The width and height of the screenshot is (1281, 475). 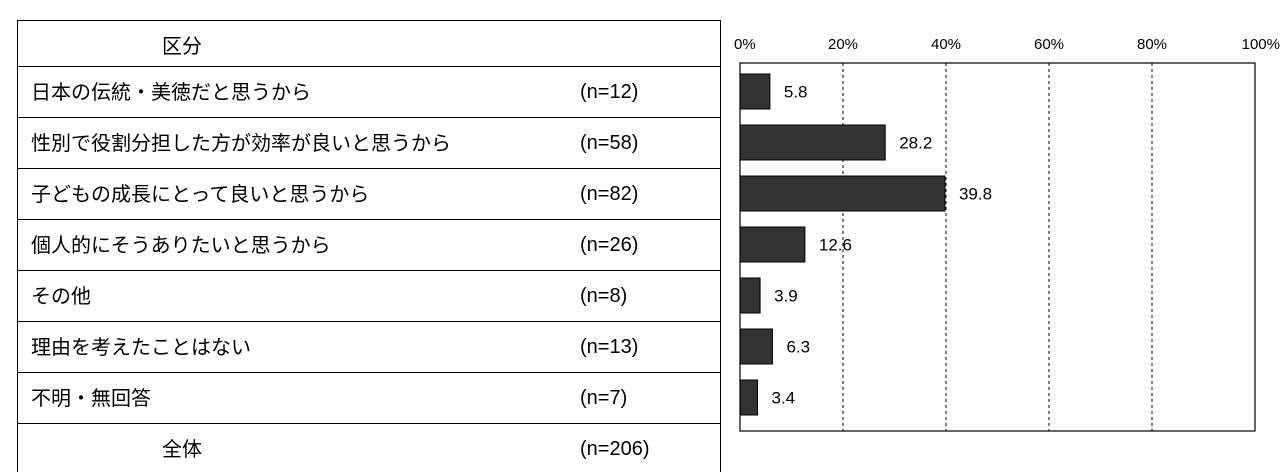 I want to click on x-tick-label: 20%, so click(x=843, y=44).